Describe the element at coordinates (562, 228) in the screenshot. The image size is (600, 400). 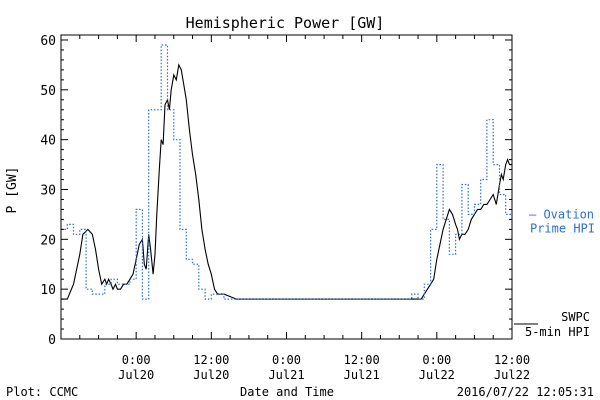
I see `legend-label-ovation-2: Prime HPI` at that location.